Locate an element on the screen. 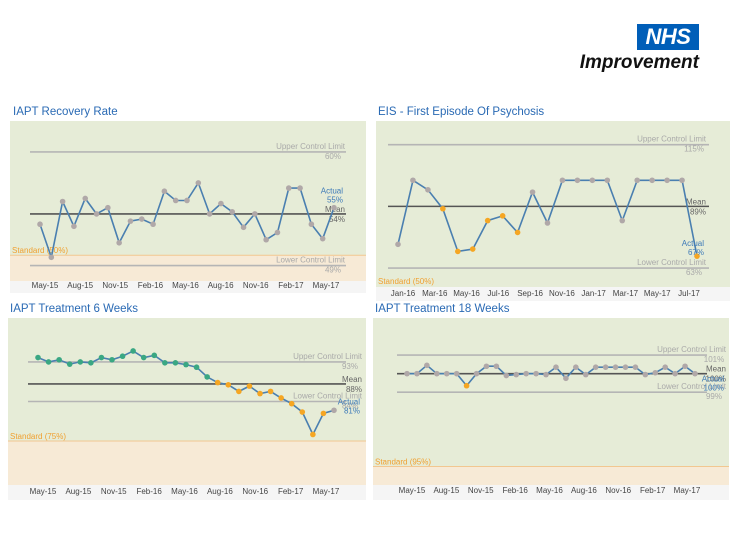 This screenshot has height=538, width=730. x-tick-label: Jan-16 is located at coordinates (403, 293).